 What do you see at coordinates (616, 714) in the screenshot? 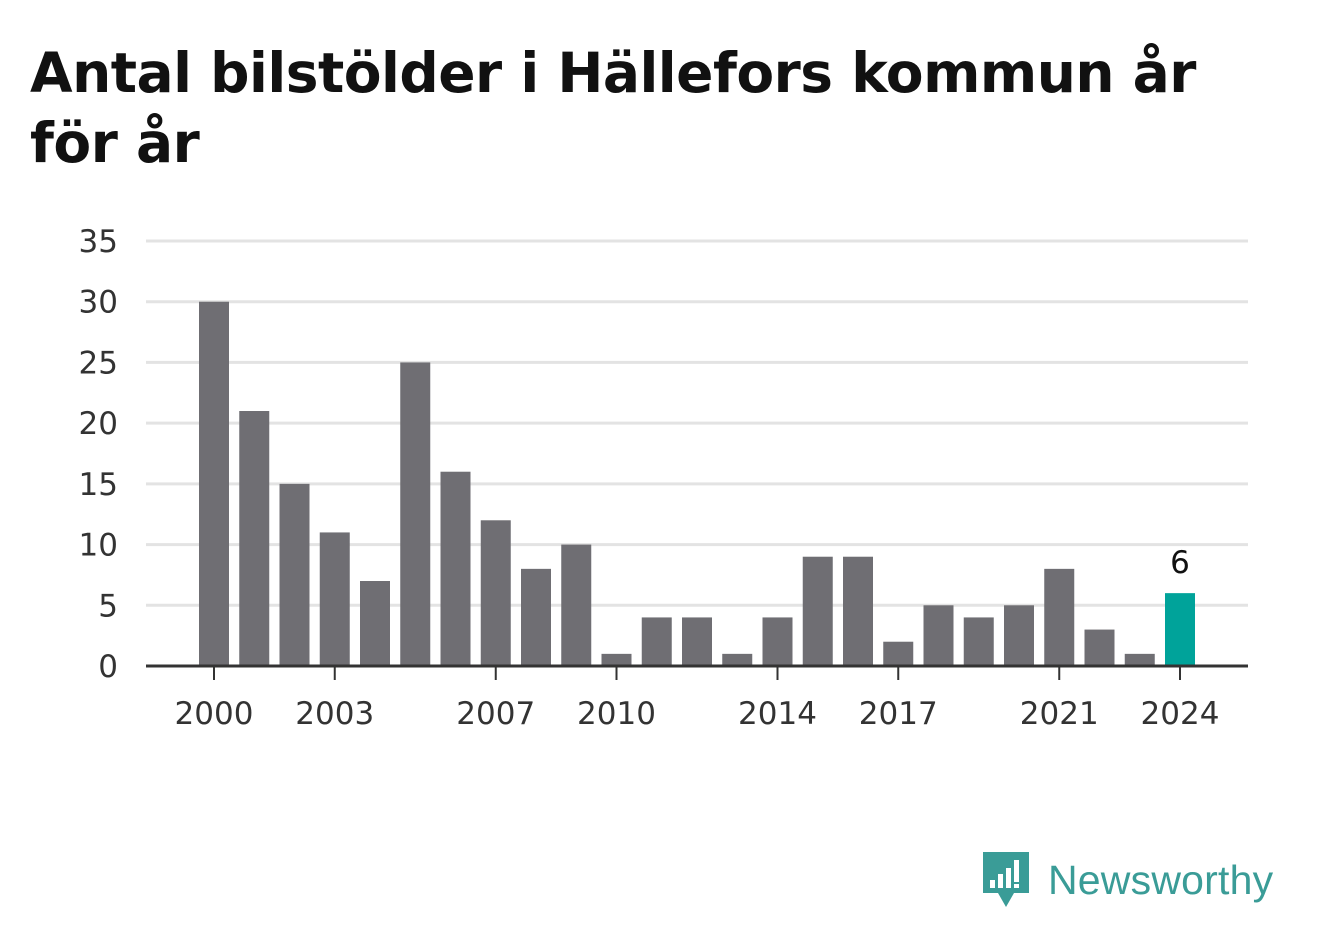
I see `x-tick-label-2010: 2010` at bounding box center [616, 714].